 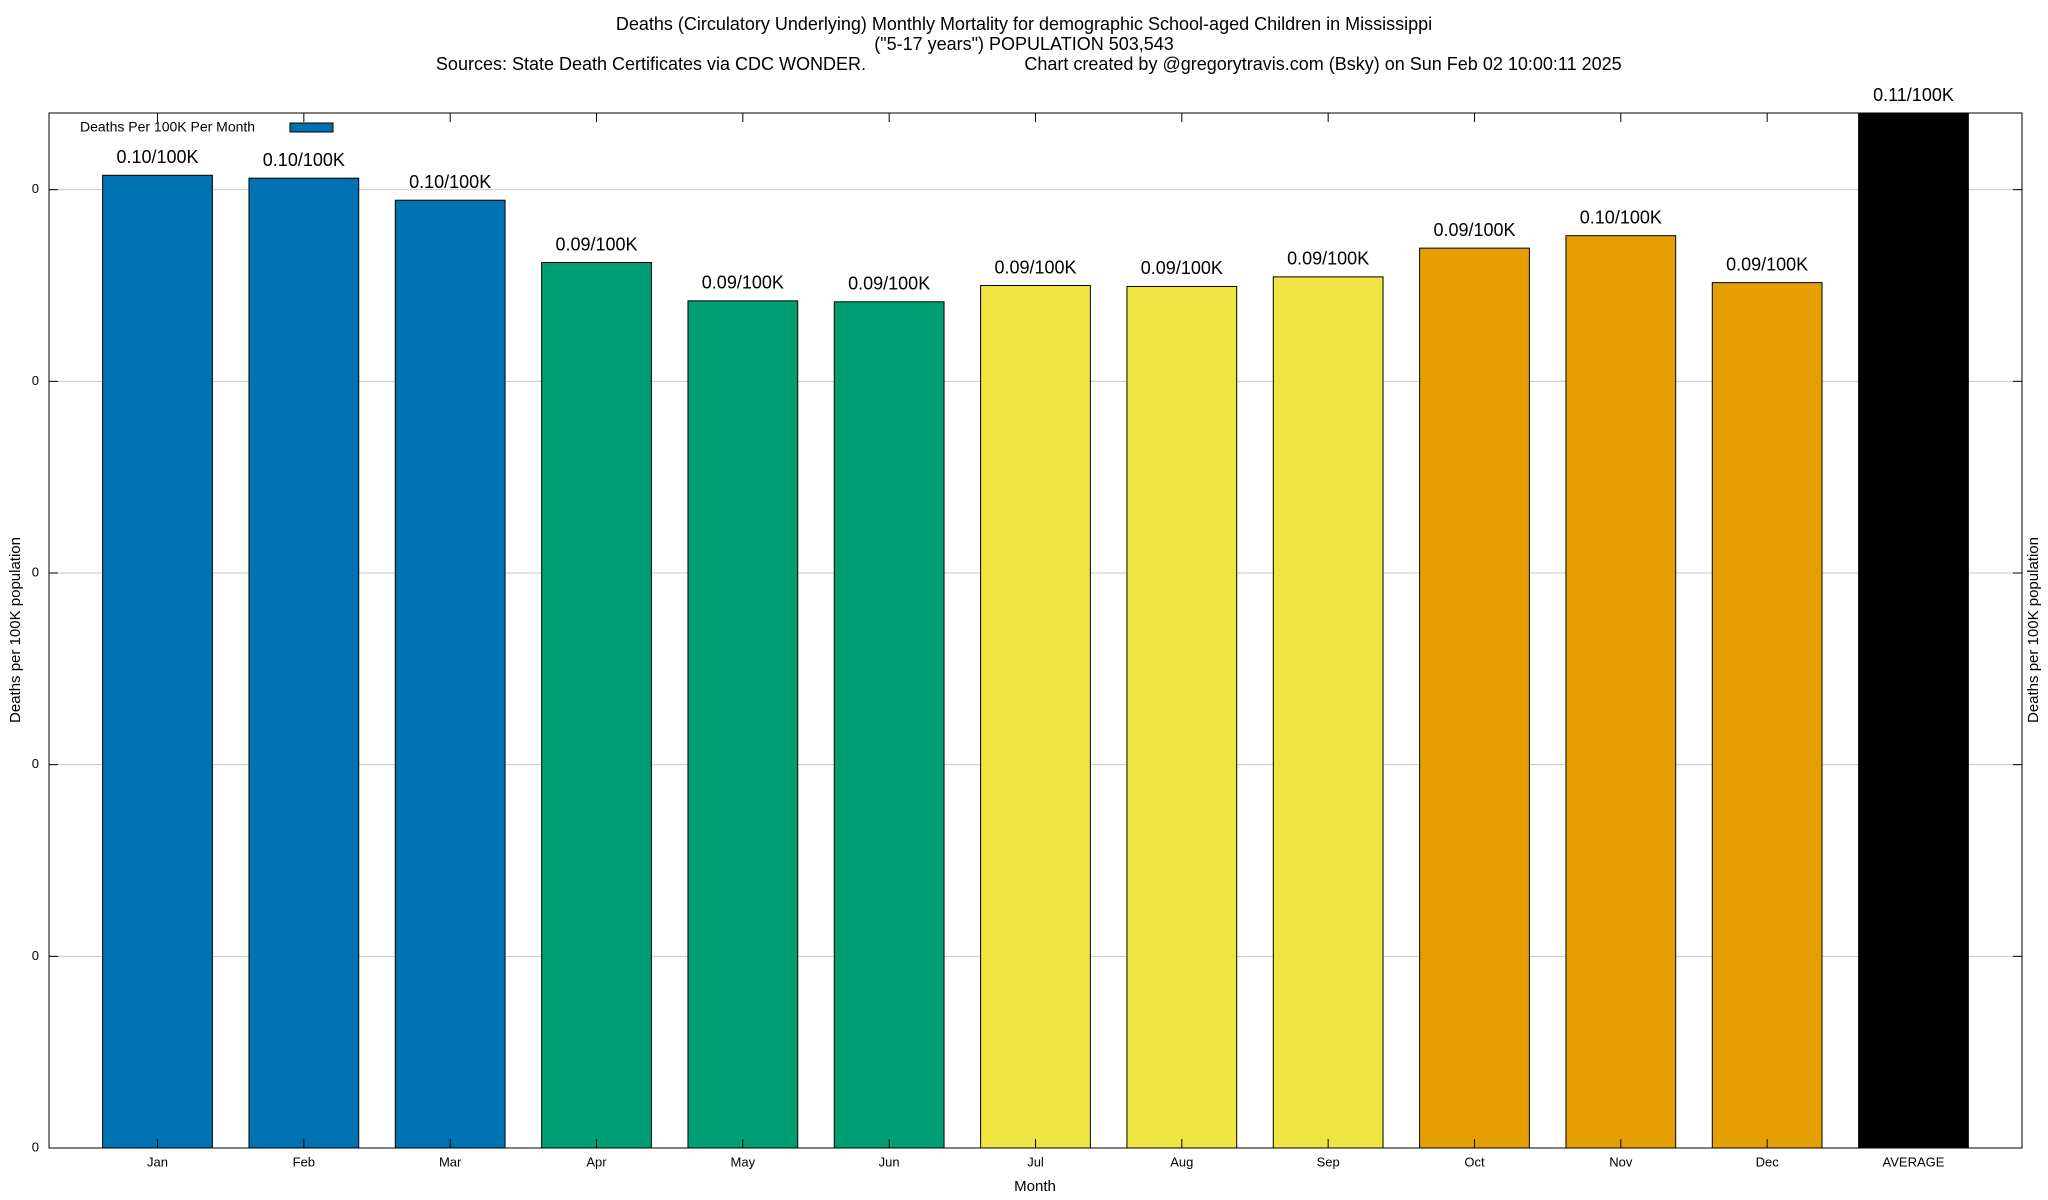 What do you see at coordinates (1768, 1161) in the screenshot?
I see `x-tick-label: Dec` at bounding box center [1768, 1161].